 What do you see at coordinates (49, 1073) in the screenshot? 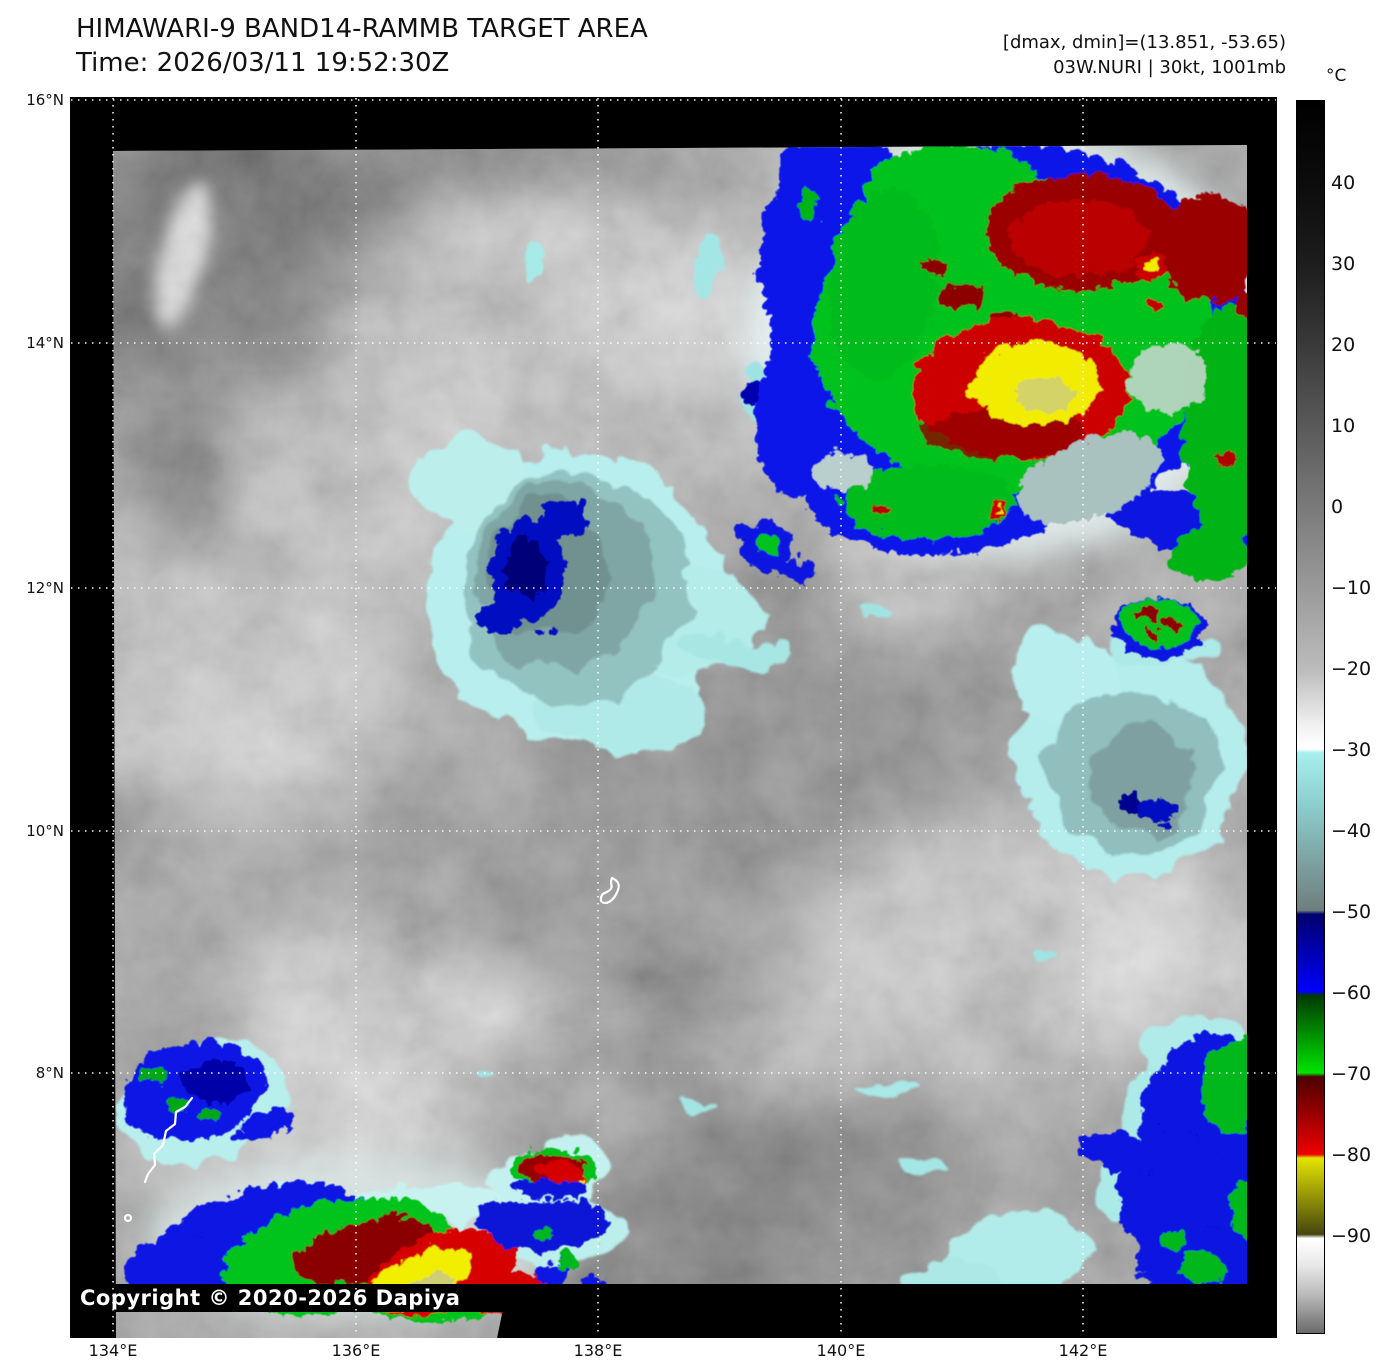
I see `lat-tick-label: 8°N` at bounding box center [49, 1073].